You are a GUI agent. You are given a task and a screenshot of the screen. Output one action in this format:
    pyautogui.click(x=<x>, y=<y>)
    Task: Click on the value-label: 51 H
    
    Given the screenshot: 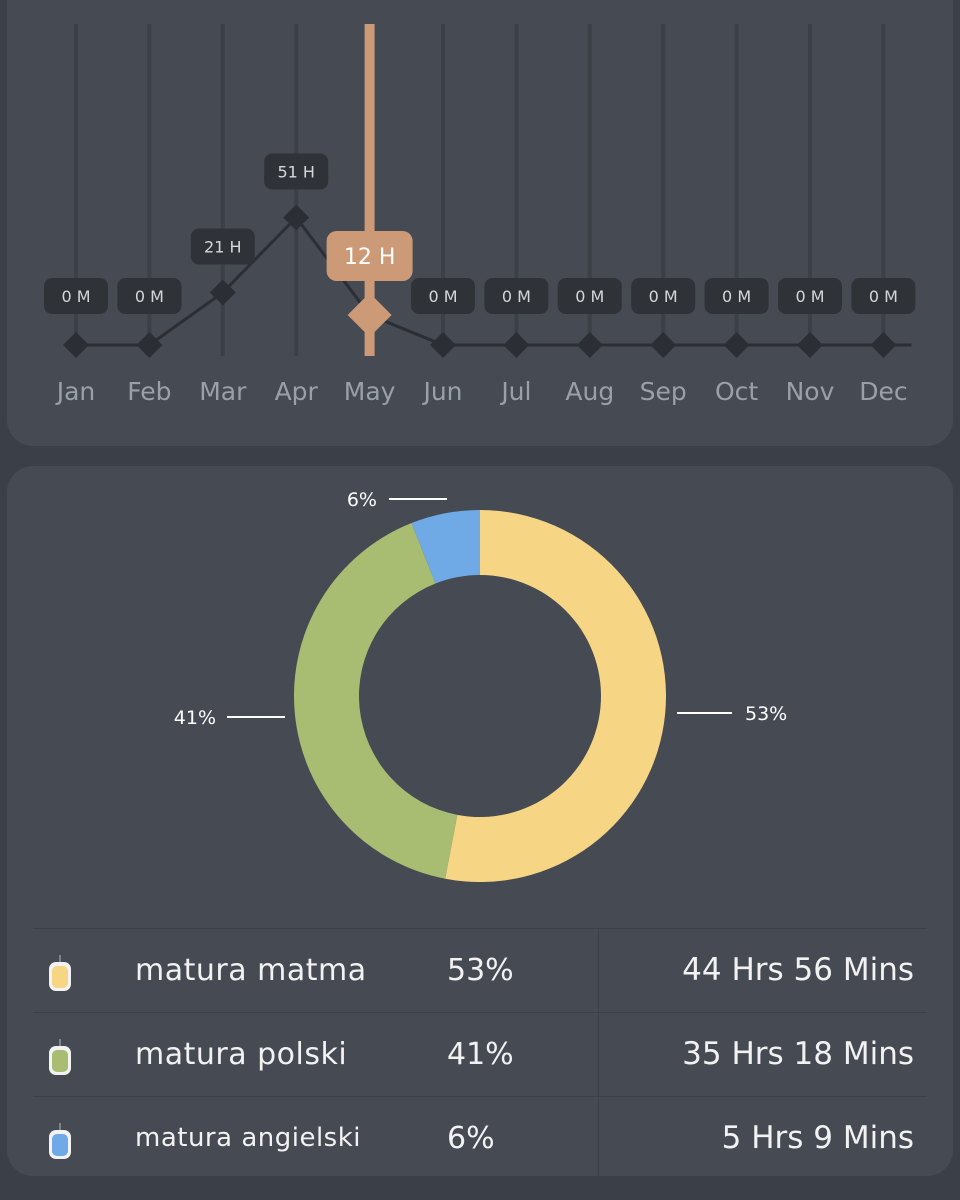 What is the action you would take?
    pyautogui.click(x=295, y=172)
    